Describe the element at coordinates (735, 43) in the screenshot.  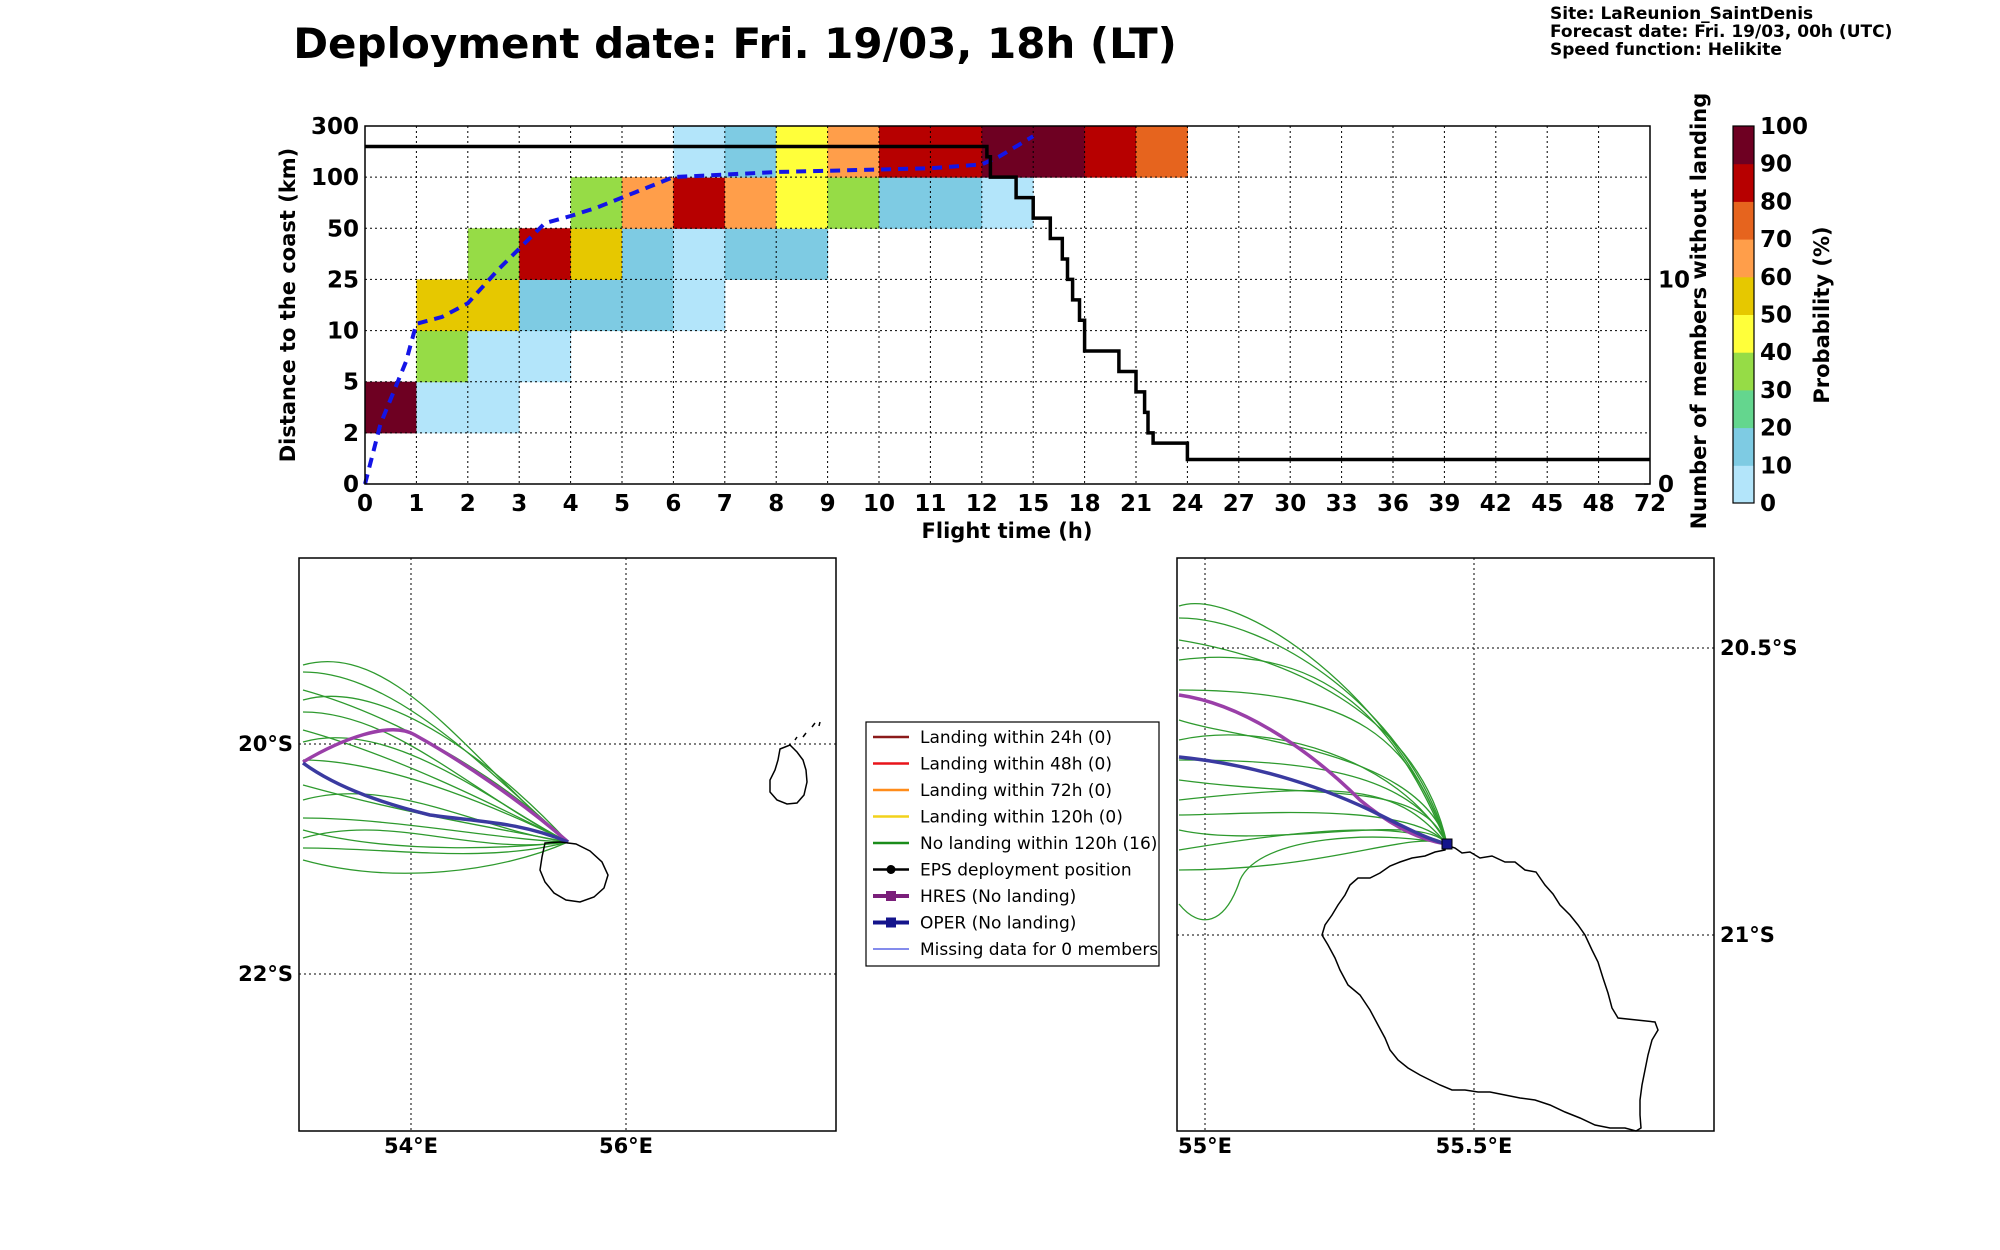
I see `chart-title: Deployment date: Fri. 19/03, 18h (LT)` at that location.